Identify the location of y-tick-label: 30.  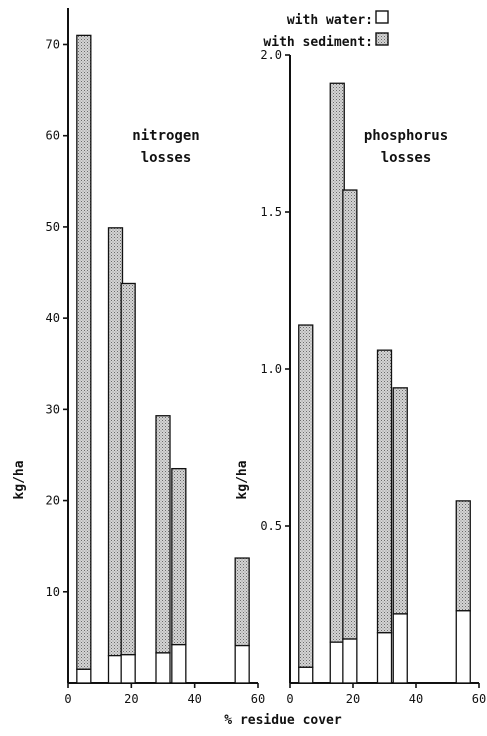
(53, 409).